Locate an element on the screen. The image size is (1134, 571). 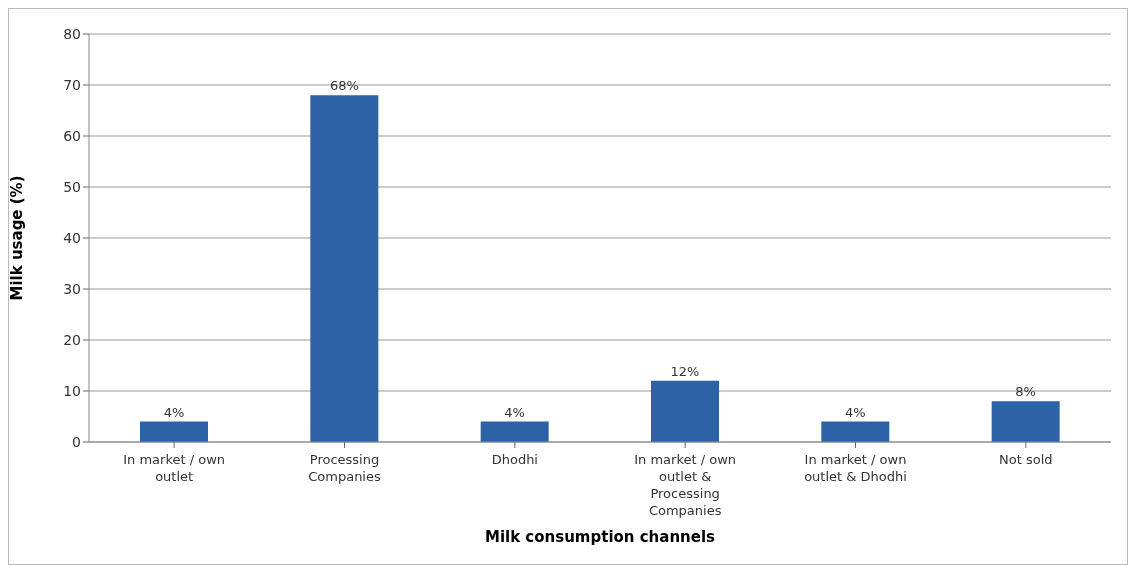
x-tick-label: In market / own outlet is located at coordinates (174, 468).